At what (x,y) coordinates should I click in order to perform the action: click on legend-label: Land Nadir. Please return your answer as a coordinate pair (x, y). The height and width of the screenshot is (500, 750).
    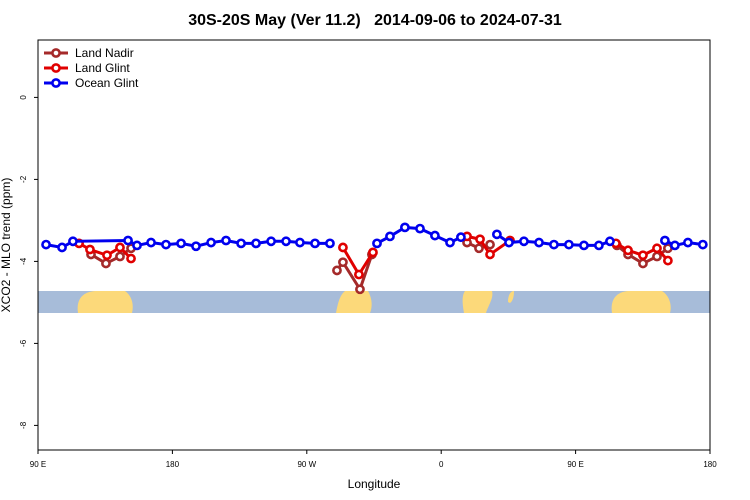
    Looking at the image, I should click on (104, 53).